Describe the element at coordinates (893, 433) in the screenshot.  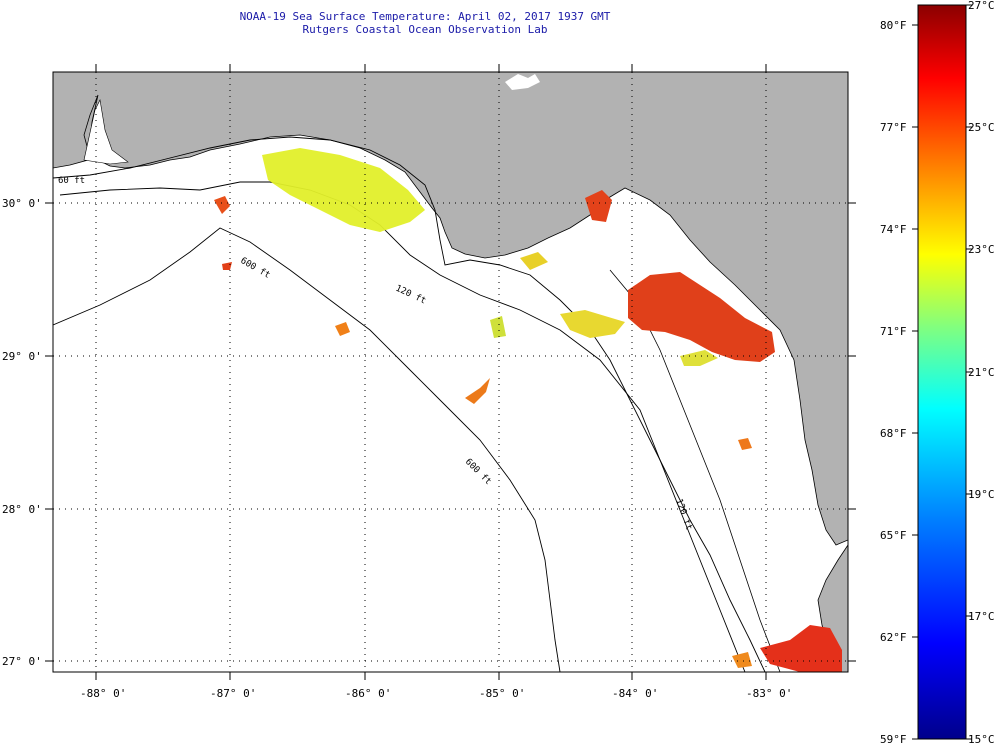
I see `colorbar-f-label: 68°F` at that location.